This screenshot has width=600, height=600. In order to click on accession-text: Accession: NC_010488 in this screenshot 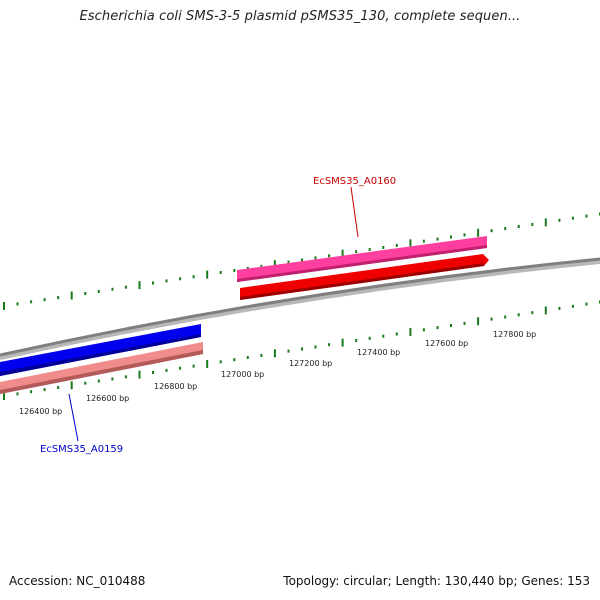, I will do `click(77, 581)`.